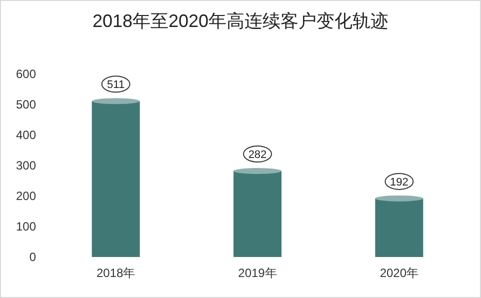 This screenshot has width=481, height=298. I want to click on xtick: 2020年, so click(399, 273).